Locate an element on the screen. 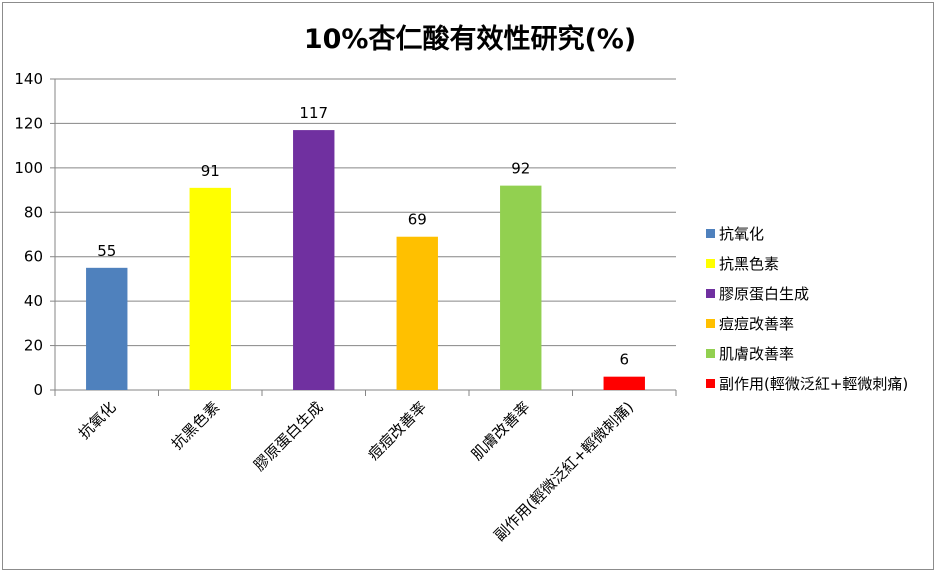 The height and width of the screenshot is (574, 938). data-label: 55 is located at coordinates (106, 251).